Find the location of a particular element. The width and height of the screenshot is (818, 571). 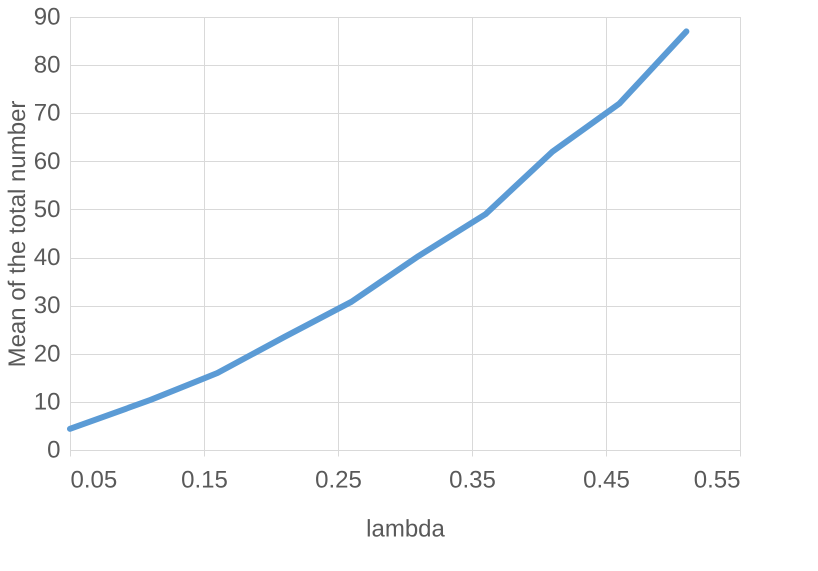

y-tick-label: 20 is located at coordinates (47, 354).